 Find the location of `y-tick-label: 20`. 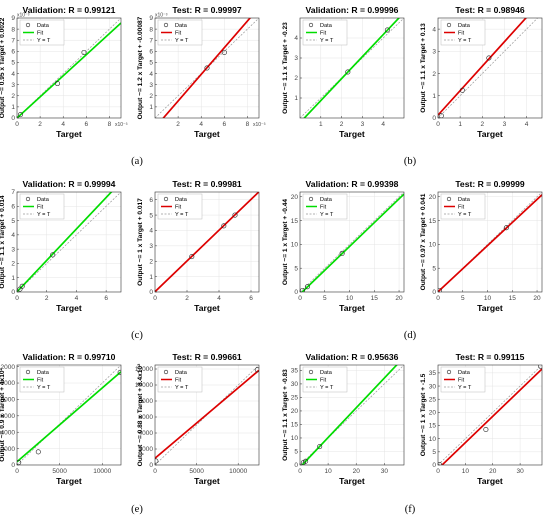

y-tick-label: 20 is located at coordinates (295, 411).